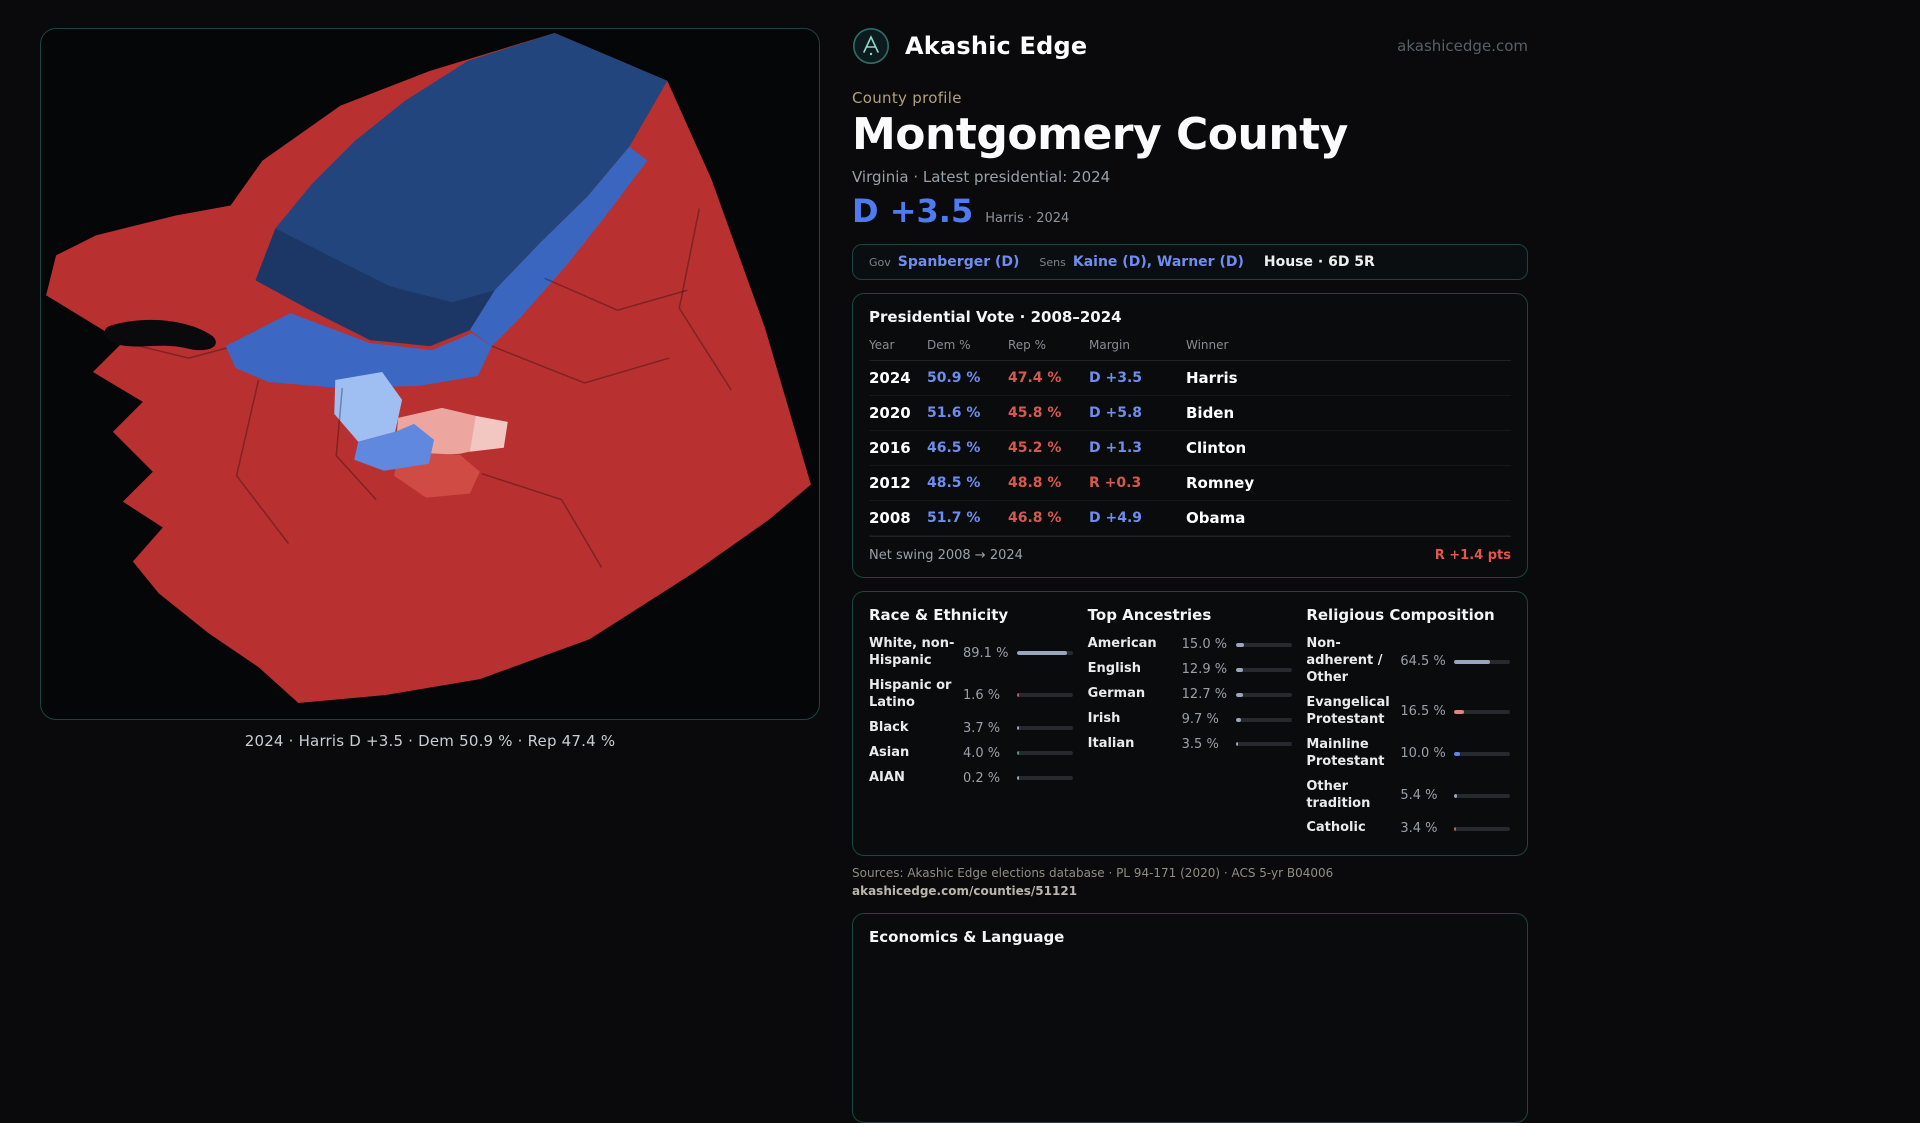 The width and height of the screenshot is (1920, 1123). What do you see at coordinates (1204, 670) in the screenshot?
I see `stat-value: 12.9 %` at bounding box center [1204, 670].